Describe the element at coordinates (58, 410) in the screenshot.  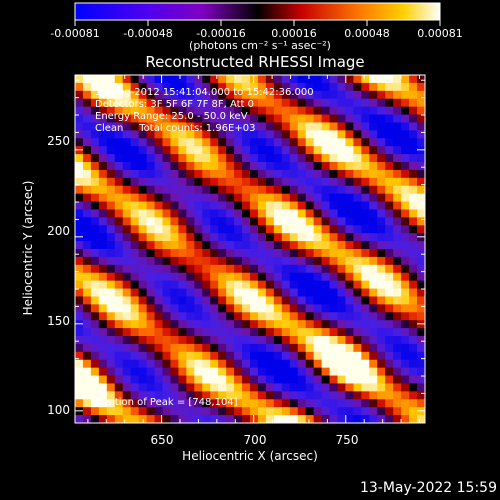
I see `y-tick-label: 100` at that location.